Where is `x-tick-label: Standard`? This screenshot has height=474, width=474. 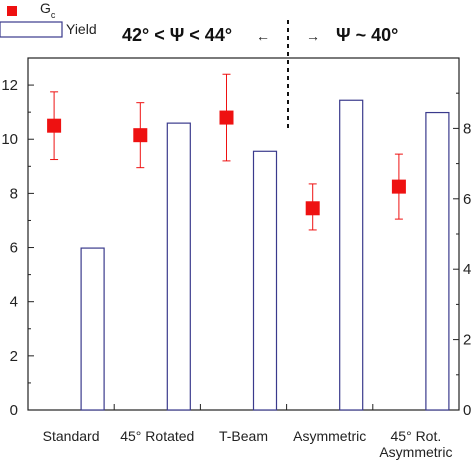 x-tick-label: Standard is located at coordinates (71, 436).